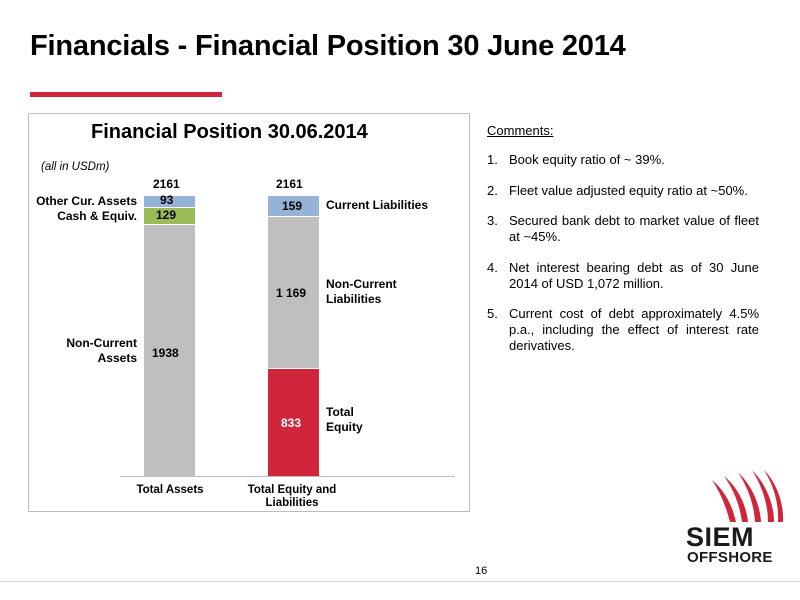 The width and height of the screenshot is (800, 600). What do you see at coordinates (292, 503) in the screenshot?
I see `category-label-liabilities-line2: Liabilities` at bounding box center [292, 503].